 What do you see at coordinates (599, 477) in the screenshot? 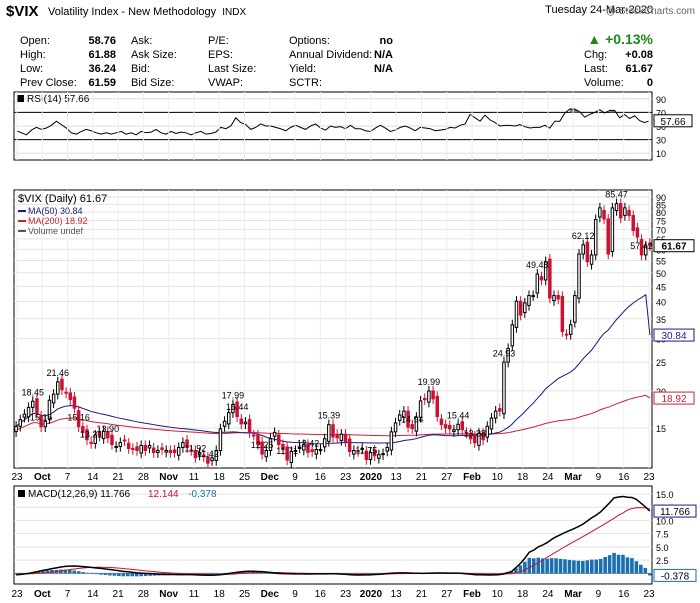
I see `price-x-tick-label: 9` at bounding box center [599, 477].